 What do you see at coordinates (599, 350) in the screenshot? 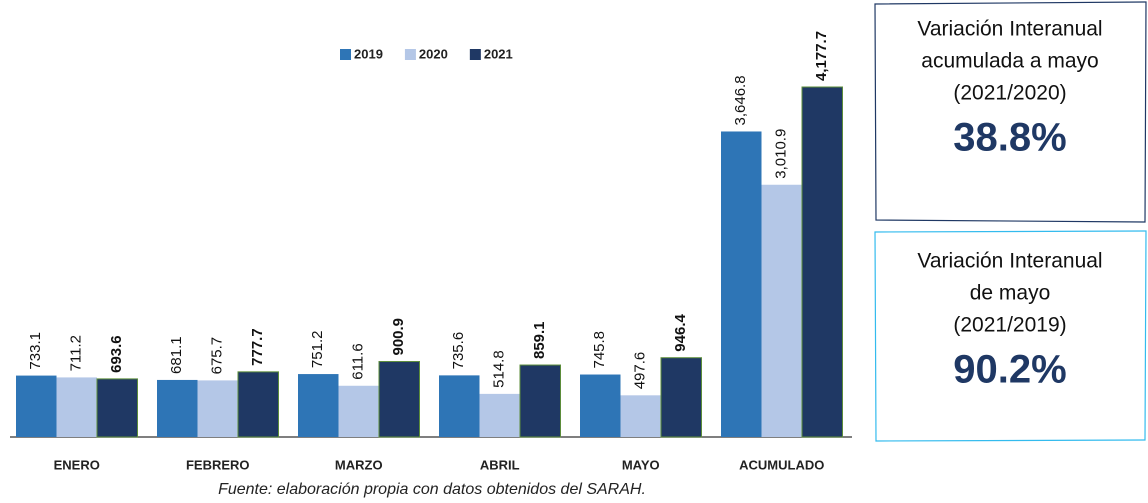
I see `value-label: 745.8` at bounding box center [599, 350].